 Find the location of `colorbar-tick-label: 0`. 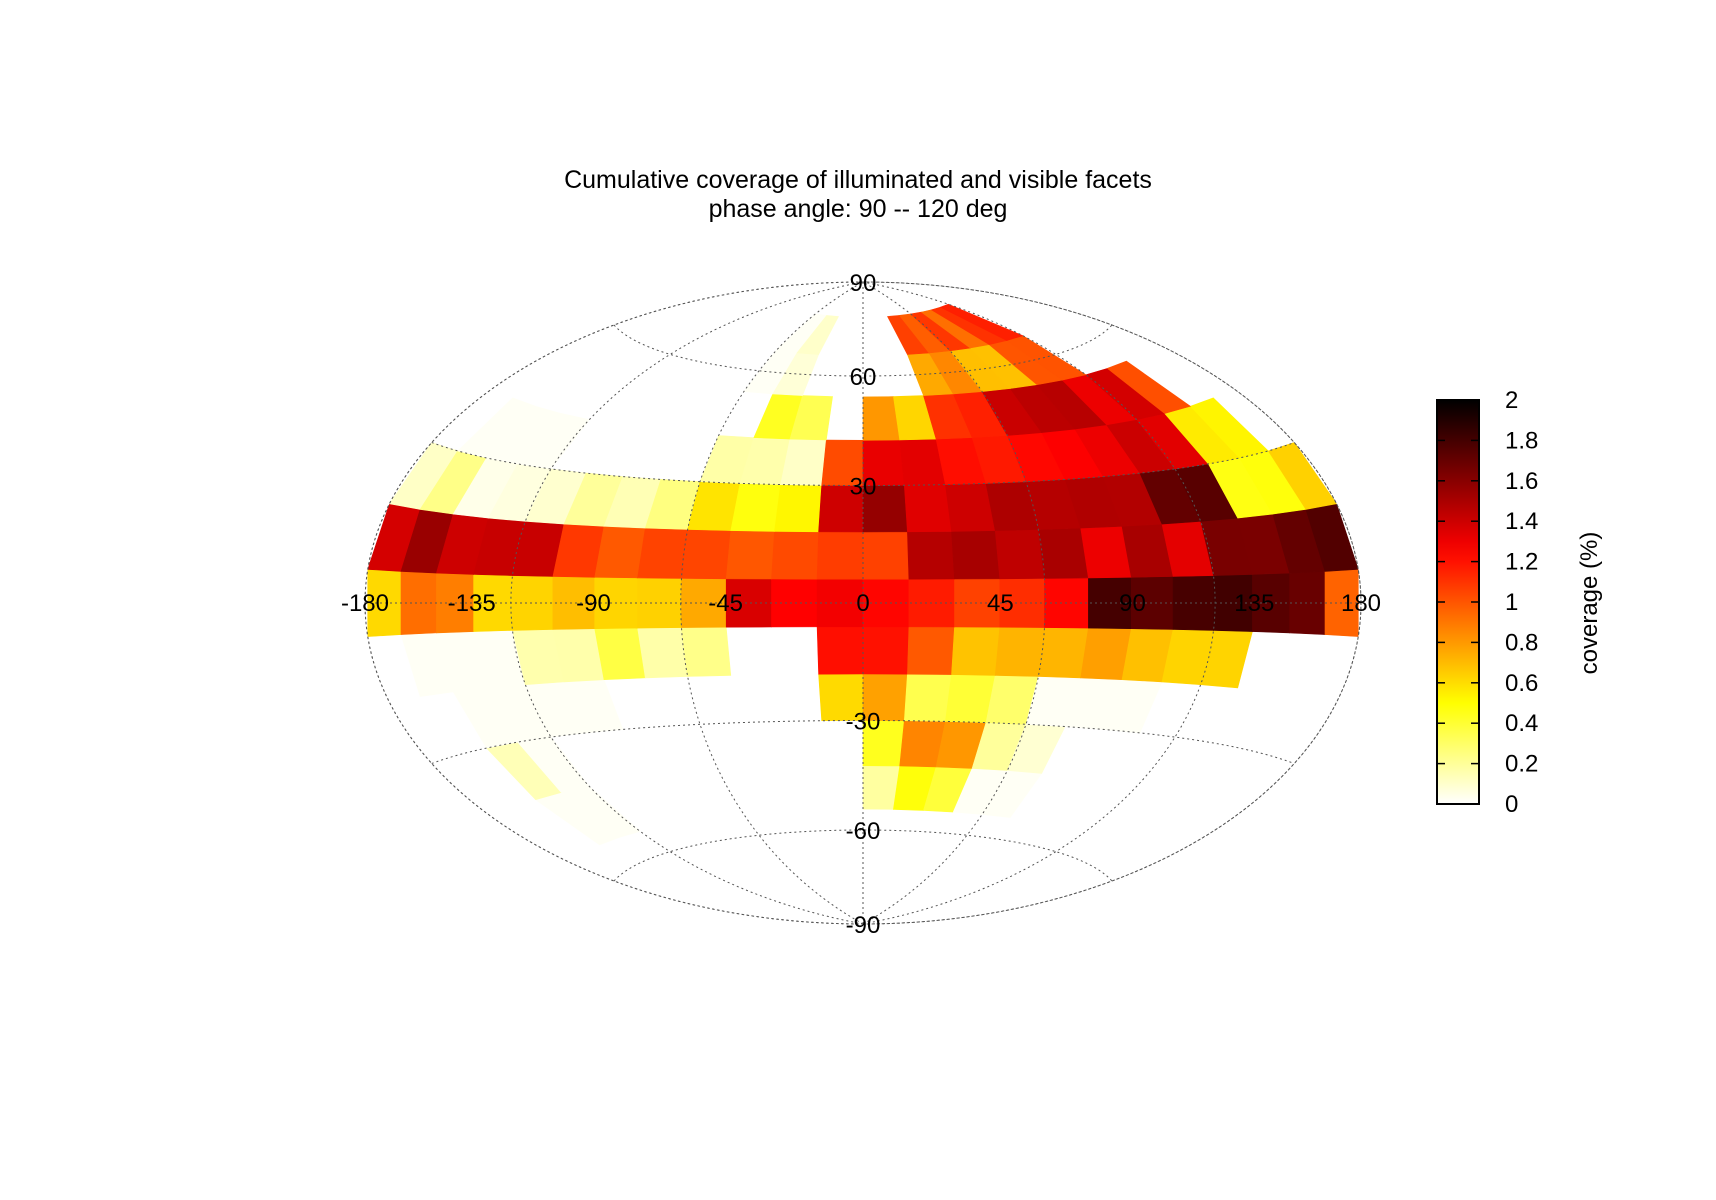

colorbar-tick-label: 0 is located at coordinates (1511, 804).